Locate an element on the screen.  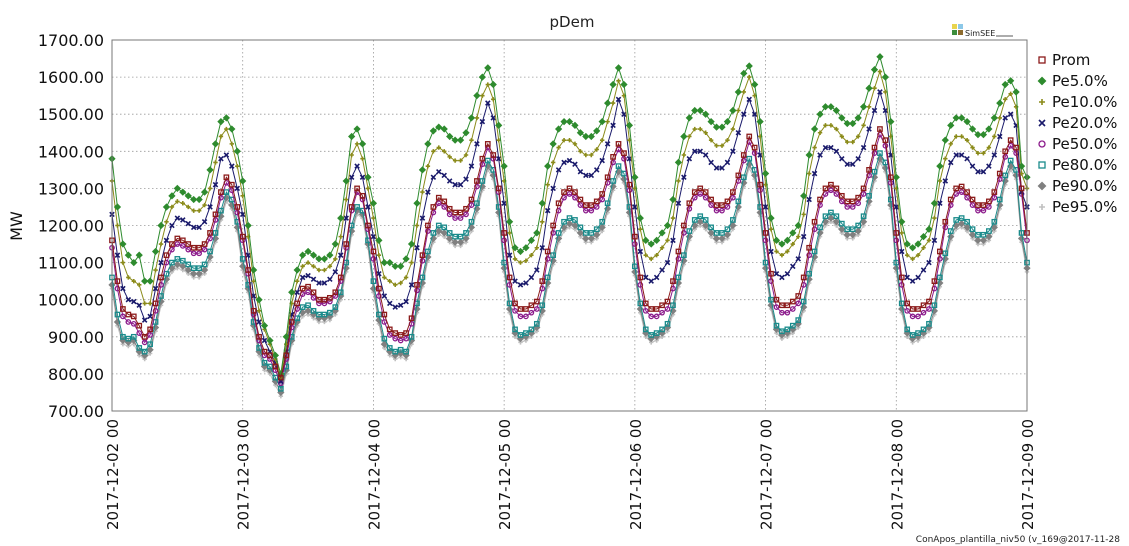
x-tick-label: 2017-12-03 00 is located at coordinates (244, 474).